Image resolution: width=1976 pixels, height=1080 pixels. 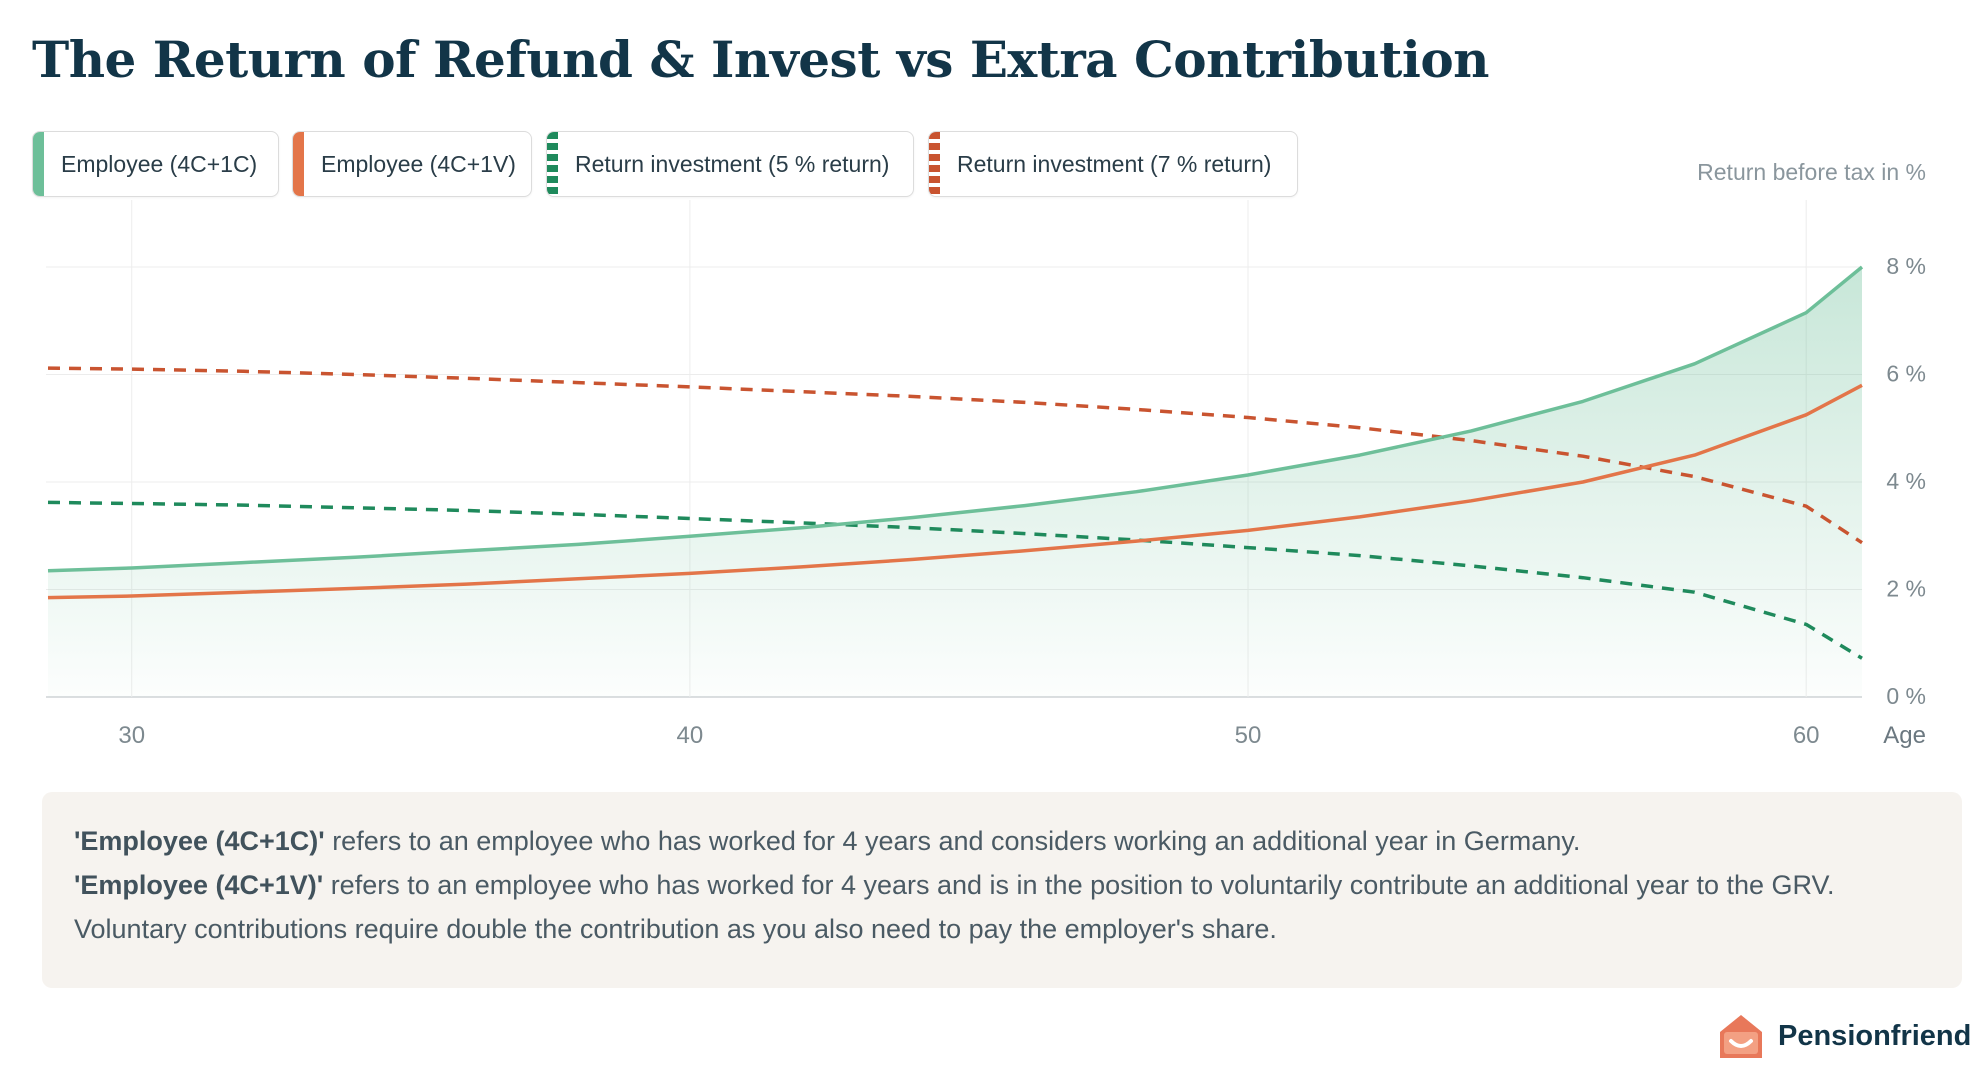 I want to click on legend-item-return-5pct: Return investment (5 % return), so click(x=730, y=164).